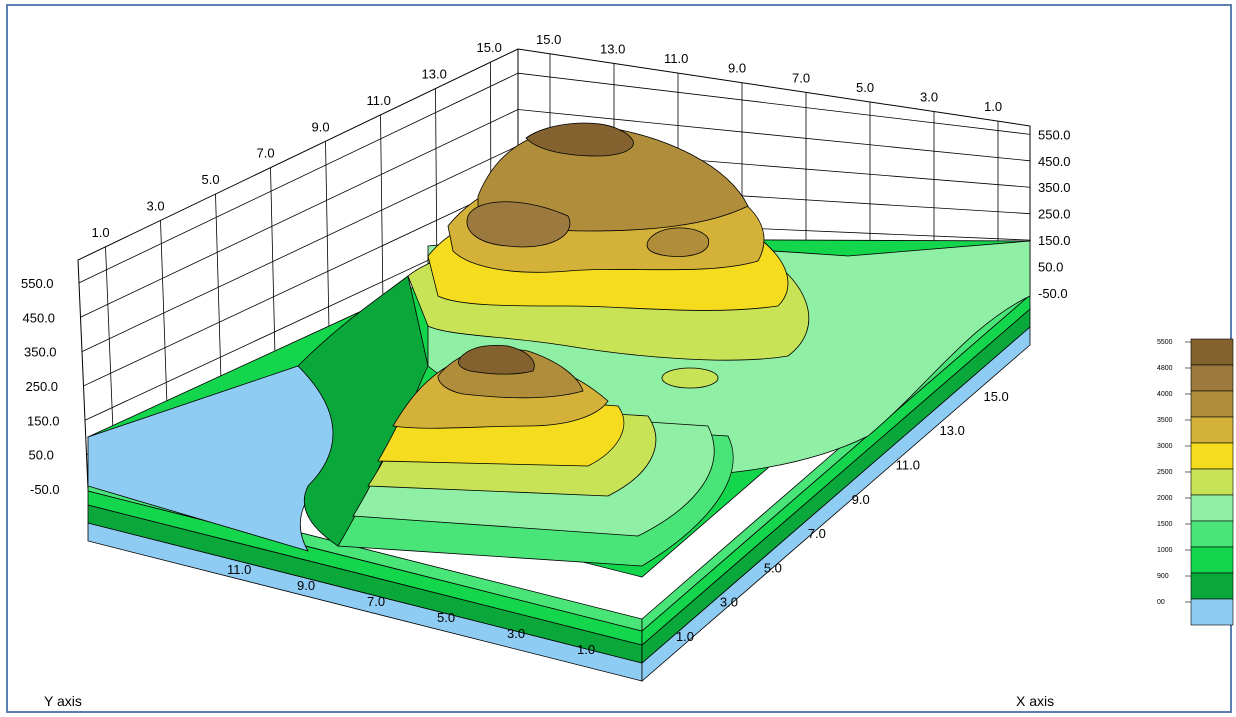 This screenshot has height=717, width=1236. What do you see at coordinates (41, 455) in the screenshot?
I see `z-left-tick-label: 50.0` at bounding box center [41, 455].